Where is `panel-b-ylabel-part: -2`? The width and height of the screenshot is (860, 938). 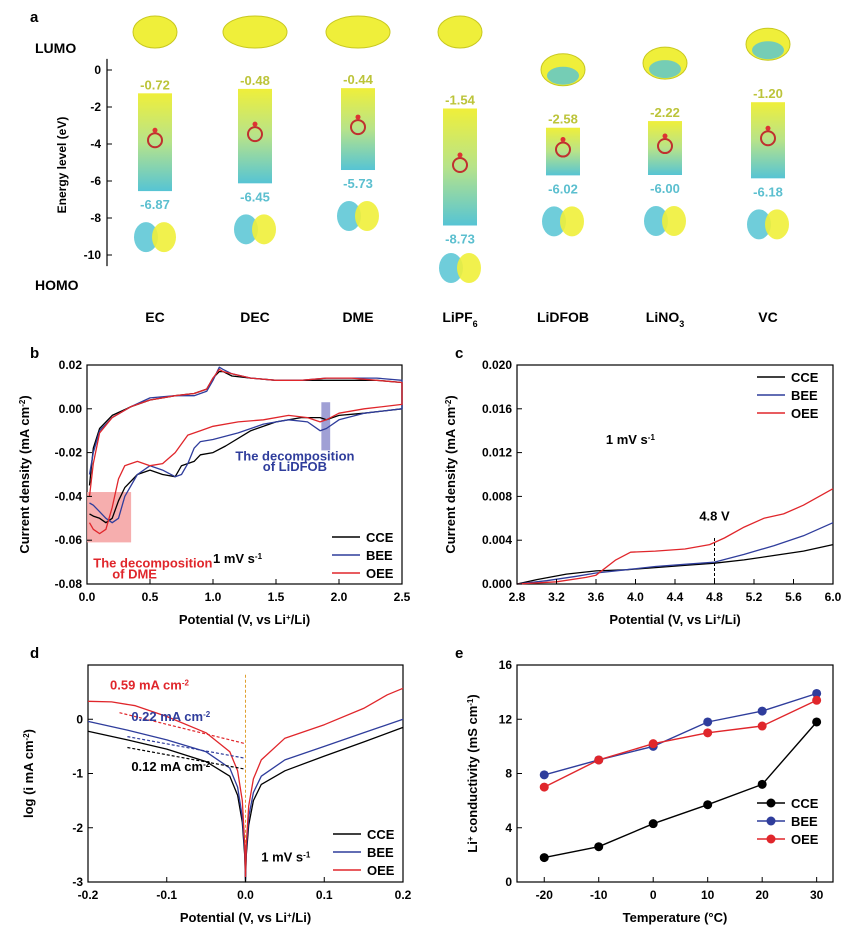
panel-b-ylabel-part: -2 is located at coordinates (22, 403).